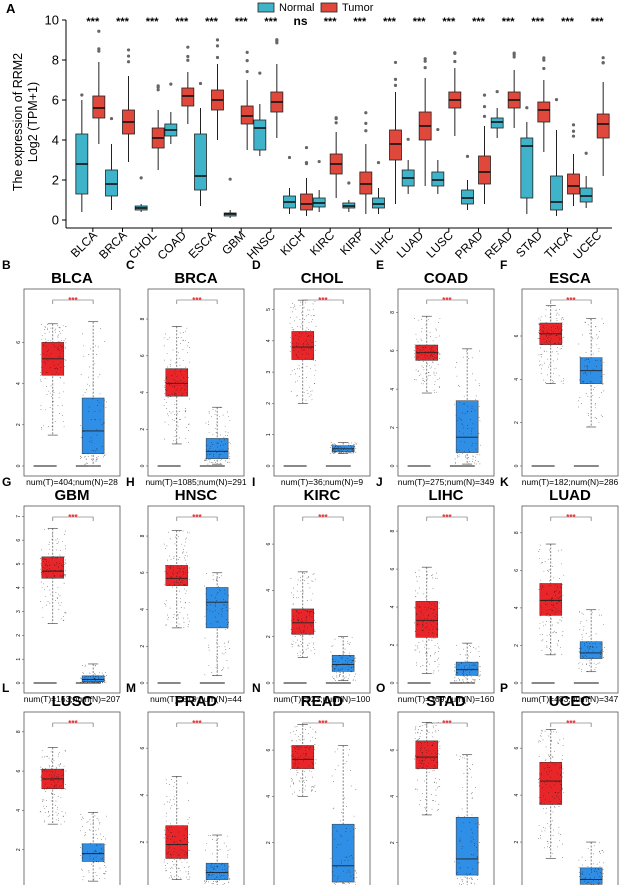 This screenshot has width=622, height=885. I want to click on legend: Normal Tumor, so click(315, 8).